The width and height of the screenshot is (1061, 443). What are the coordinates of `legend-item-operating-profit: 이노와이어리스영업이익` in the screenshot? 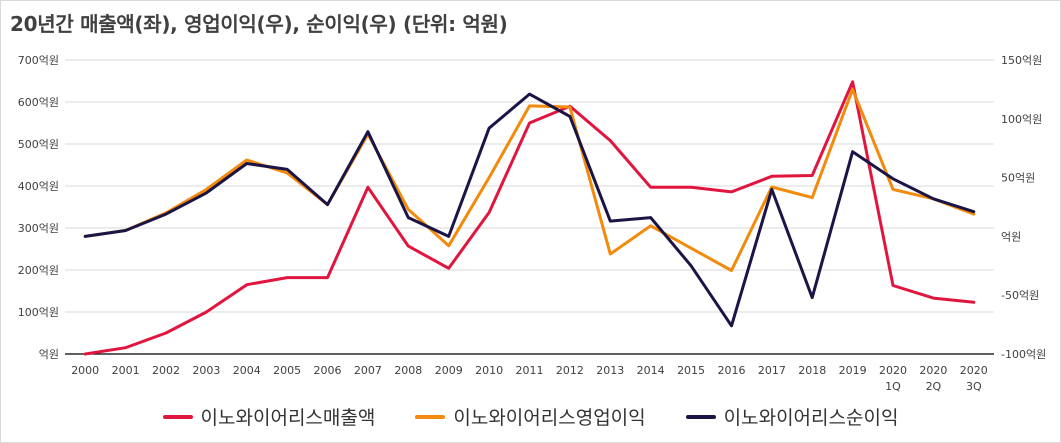 It's located at (530, 416).